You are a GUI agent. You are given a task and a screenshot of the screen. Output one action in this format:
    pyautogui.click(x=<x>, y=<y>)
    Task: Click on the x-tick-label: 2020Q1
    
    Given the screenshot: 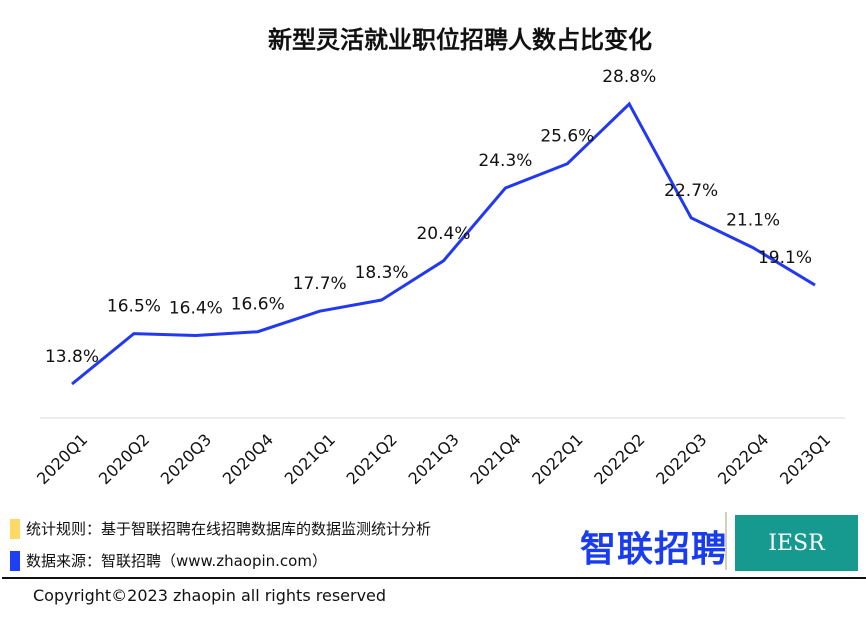 What is the action you would take?
    pyautogui.click(x=62, y=459)
    